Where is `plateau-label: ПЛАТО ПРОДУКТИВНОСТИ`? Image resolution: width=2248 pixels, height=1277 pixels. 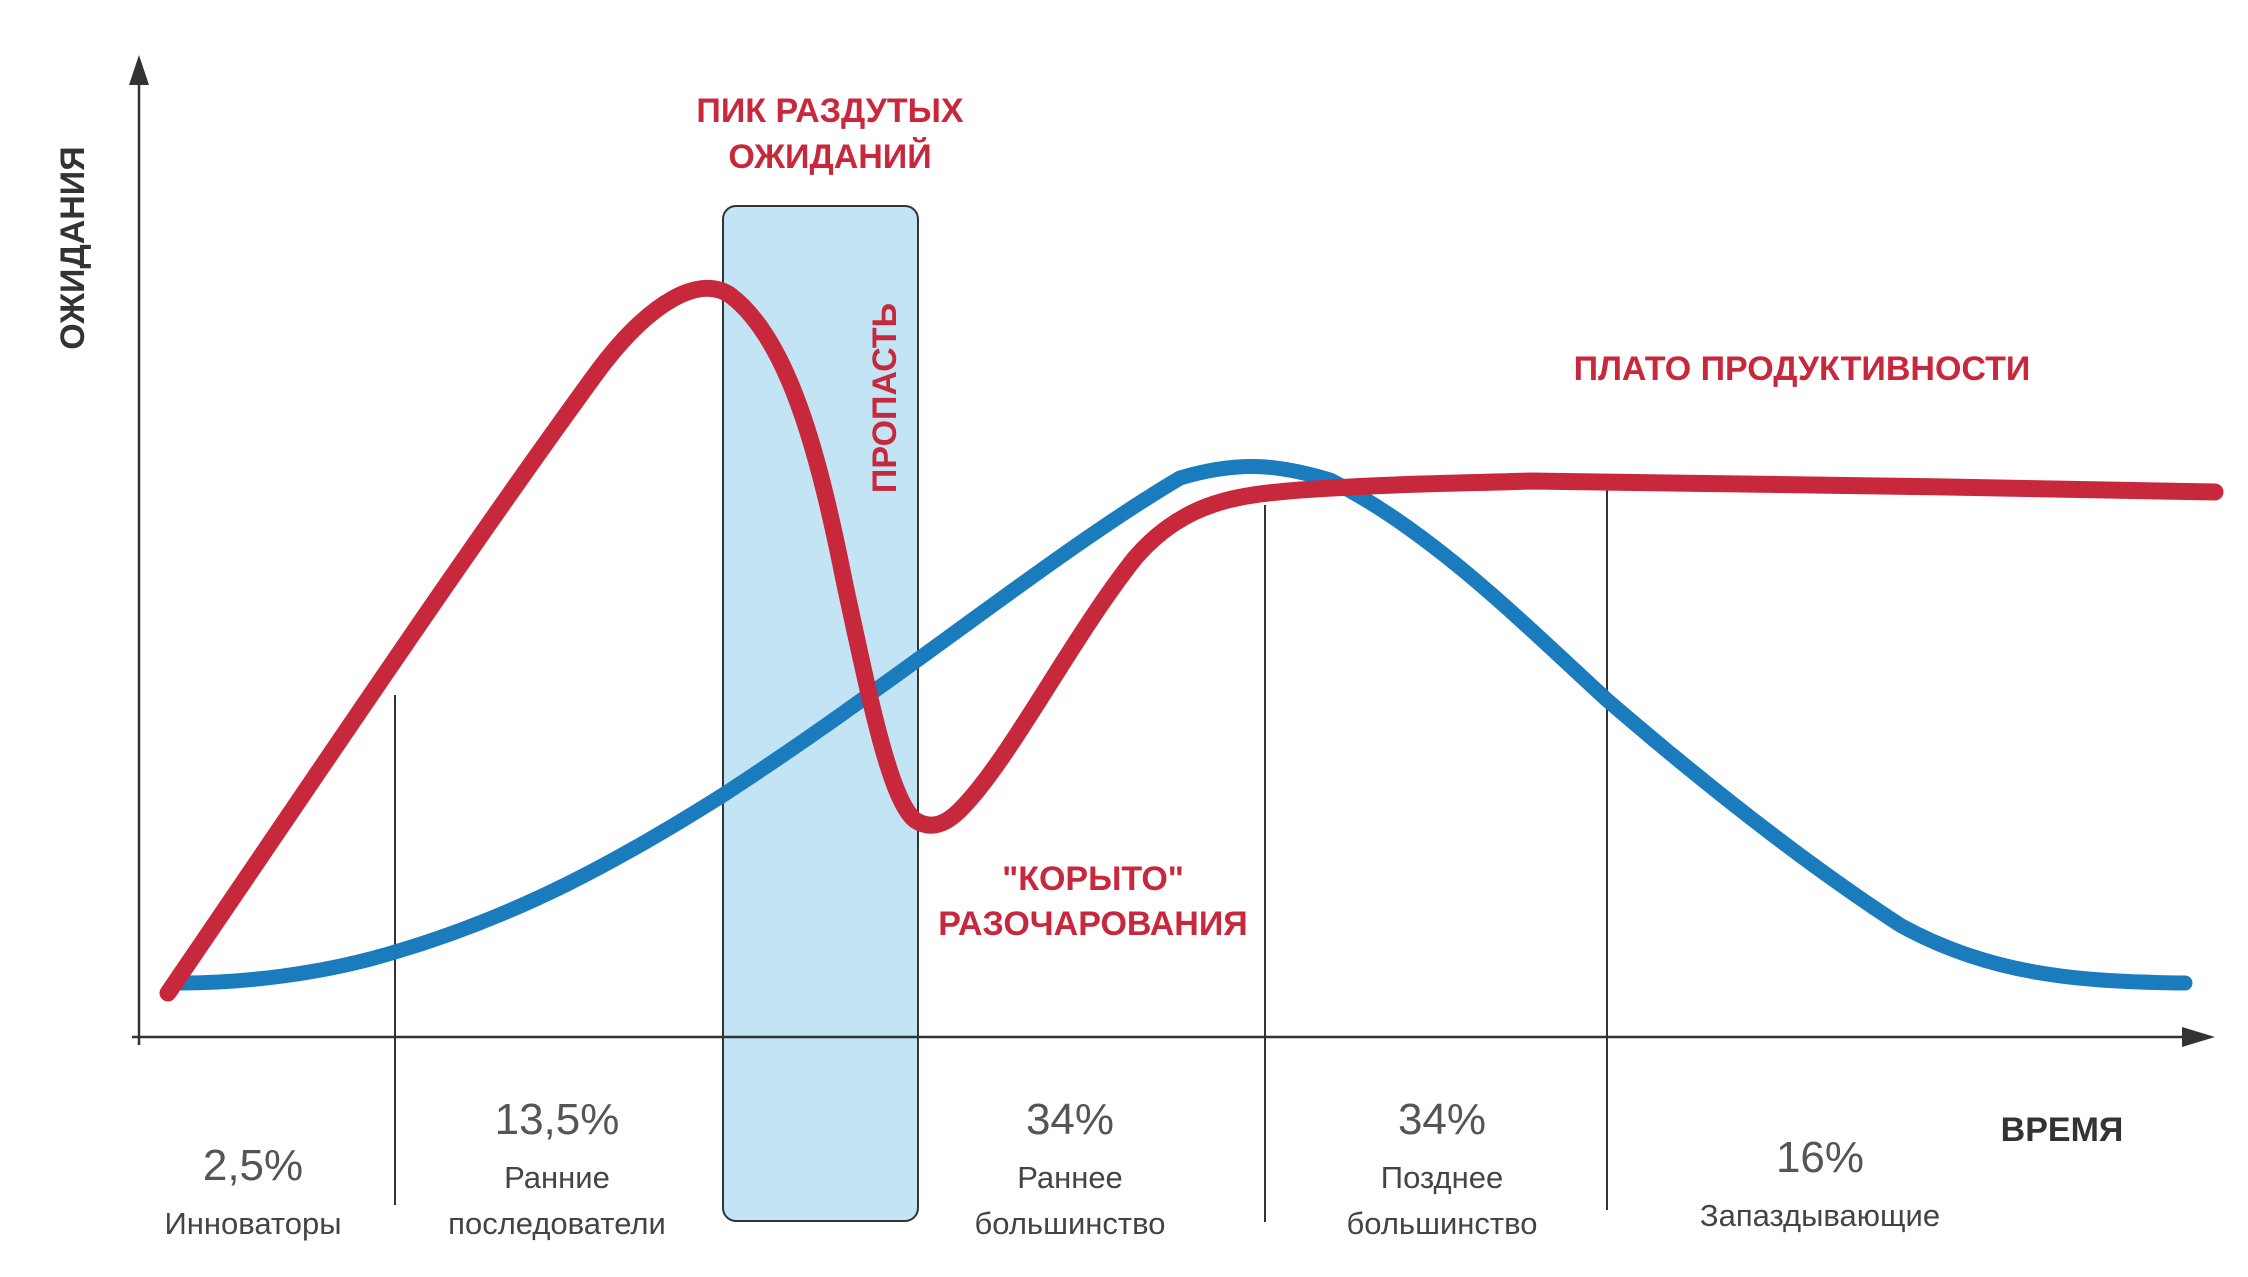 plateau-label: ПЛАТО ПРОДУКТИВНОСТИ is located at coordinates (1802, 369).